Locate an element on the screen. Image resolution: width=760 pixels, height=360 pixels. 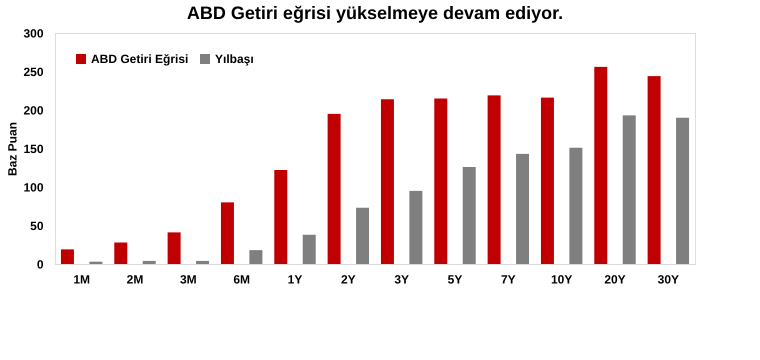
x-tick-label: 1M is located at coordinates (81, 279).